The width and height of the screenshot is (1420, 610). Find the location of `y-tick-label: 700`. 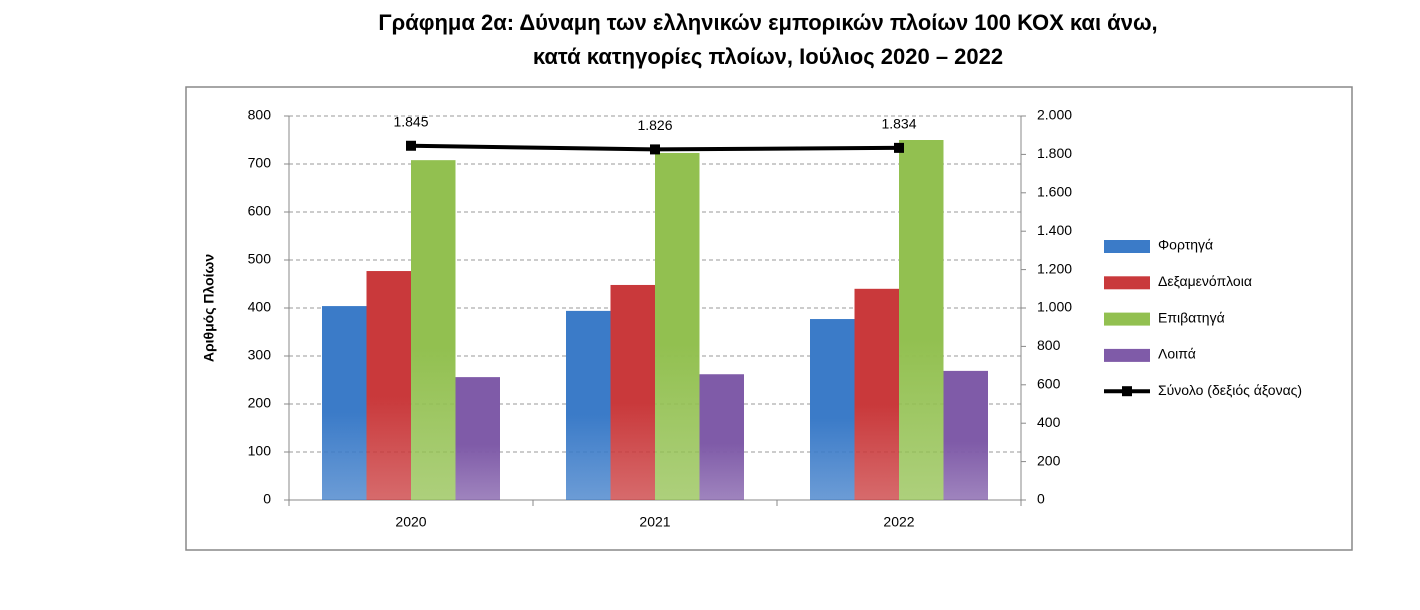

y-tick-label: 700 is located at coordinates (260, 163).